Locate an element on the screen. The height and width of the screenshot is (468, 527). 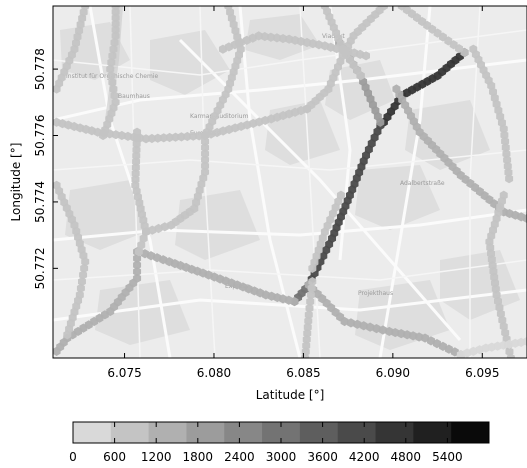
colorbar-tick-label: 4200 is located at coordinates (364, 457).